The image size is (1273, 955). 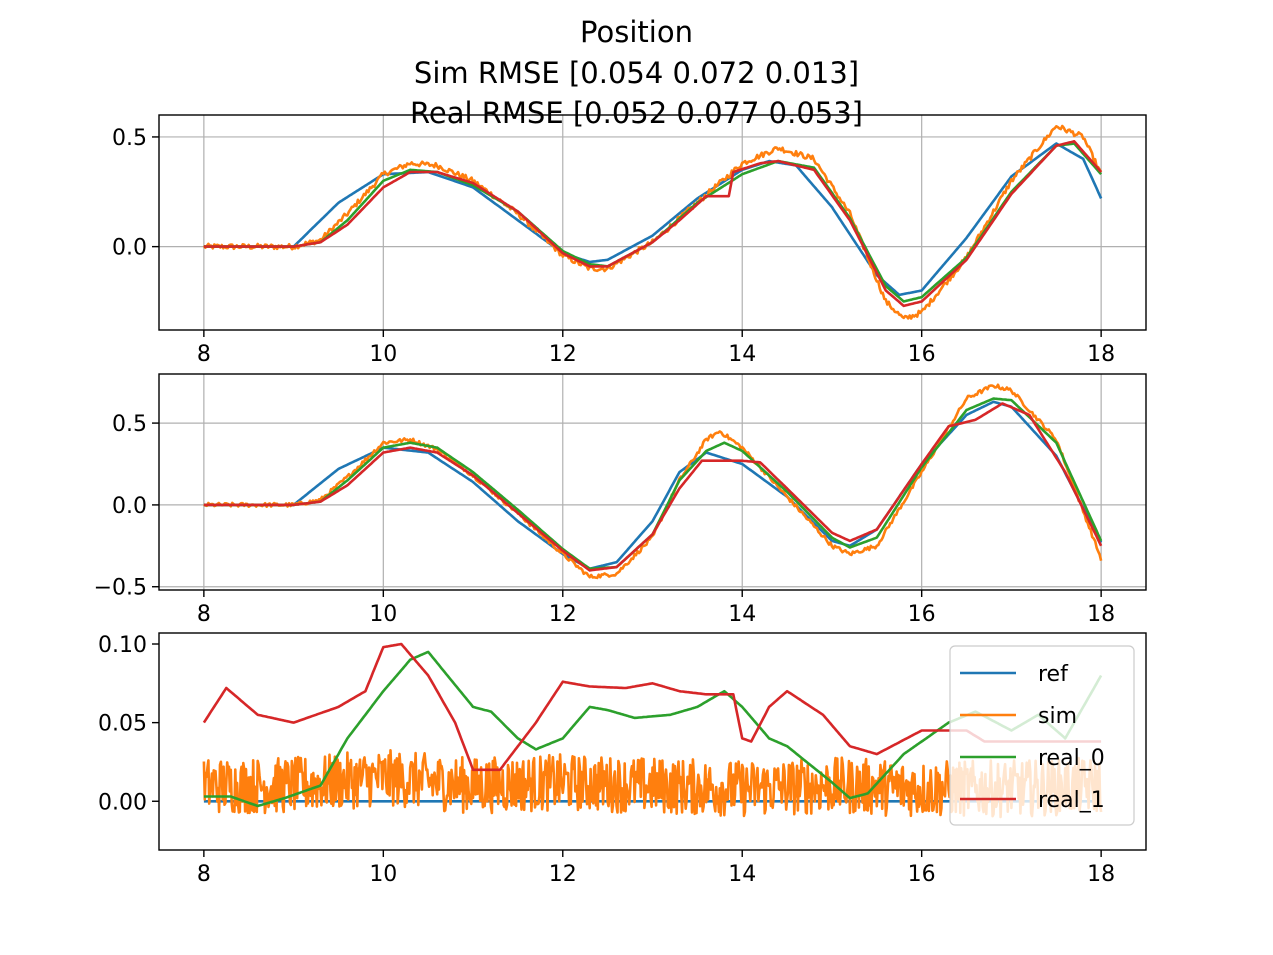 I want to click on series-line-sim, so click(x=652, y=222).